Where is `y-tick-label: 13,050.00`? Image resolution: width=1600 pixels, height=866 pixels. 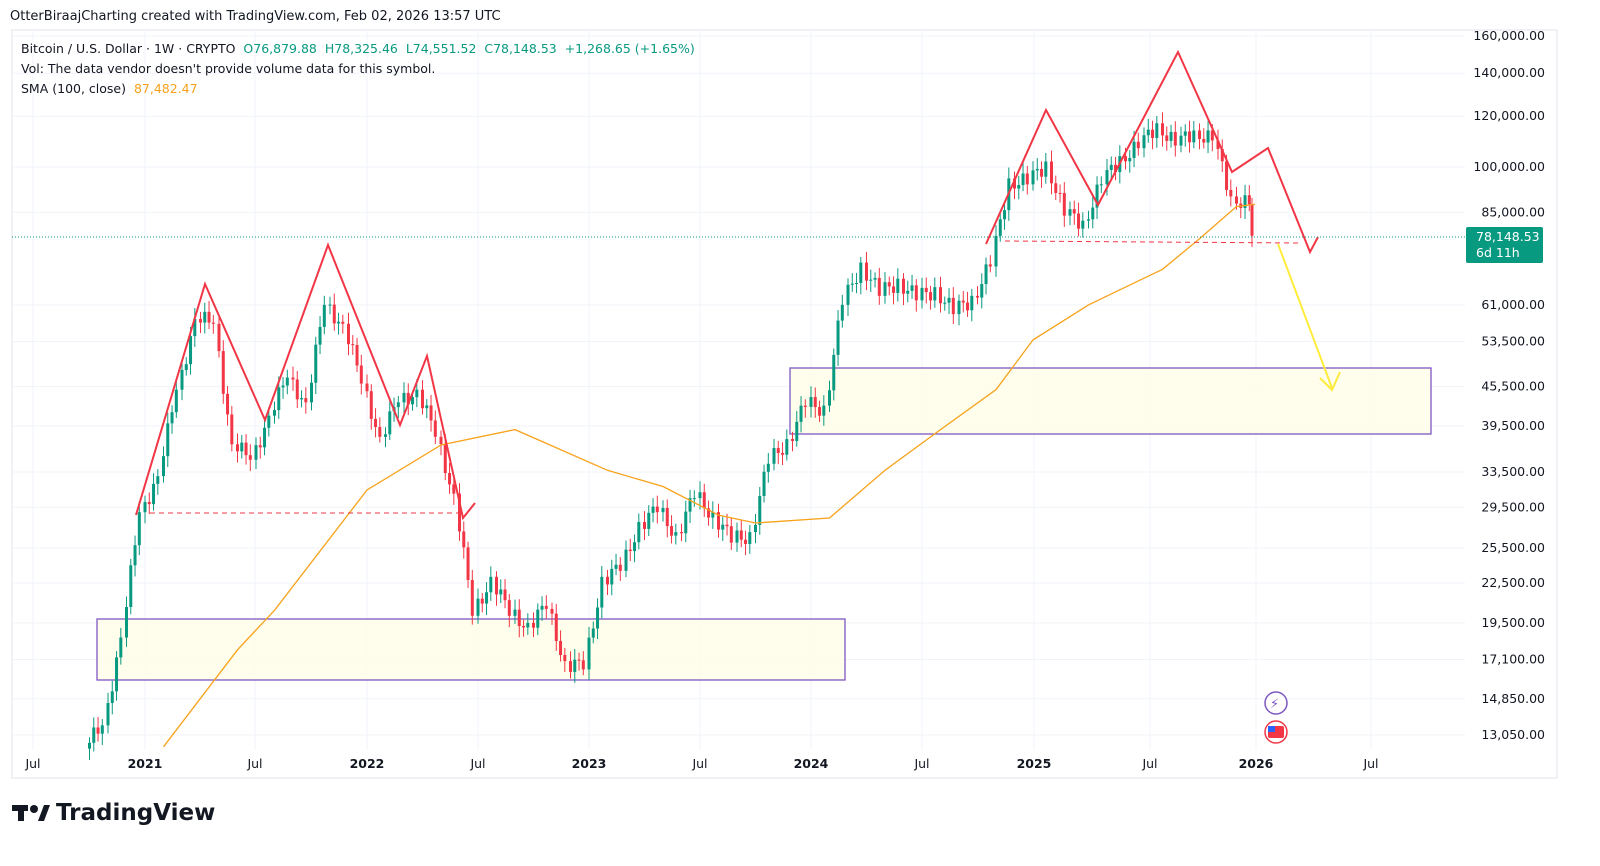
y-tick-label: 13,050.00 is located at coordinates (1513, 734).